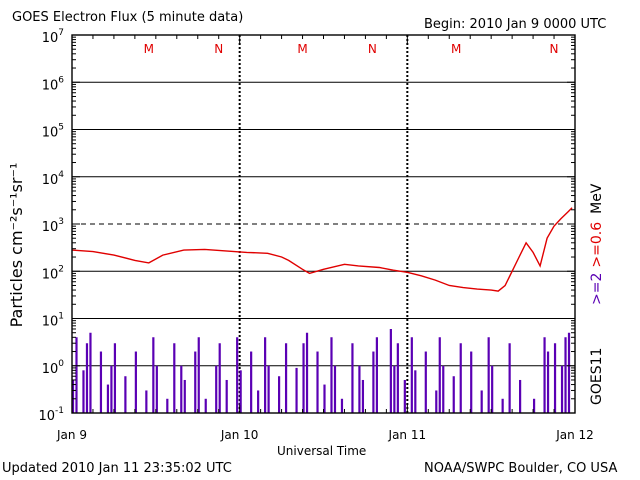 The width and height of the screenshot is (640, 480). I want to click on satellite-label: GOES11, so click(597, 376).